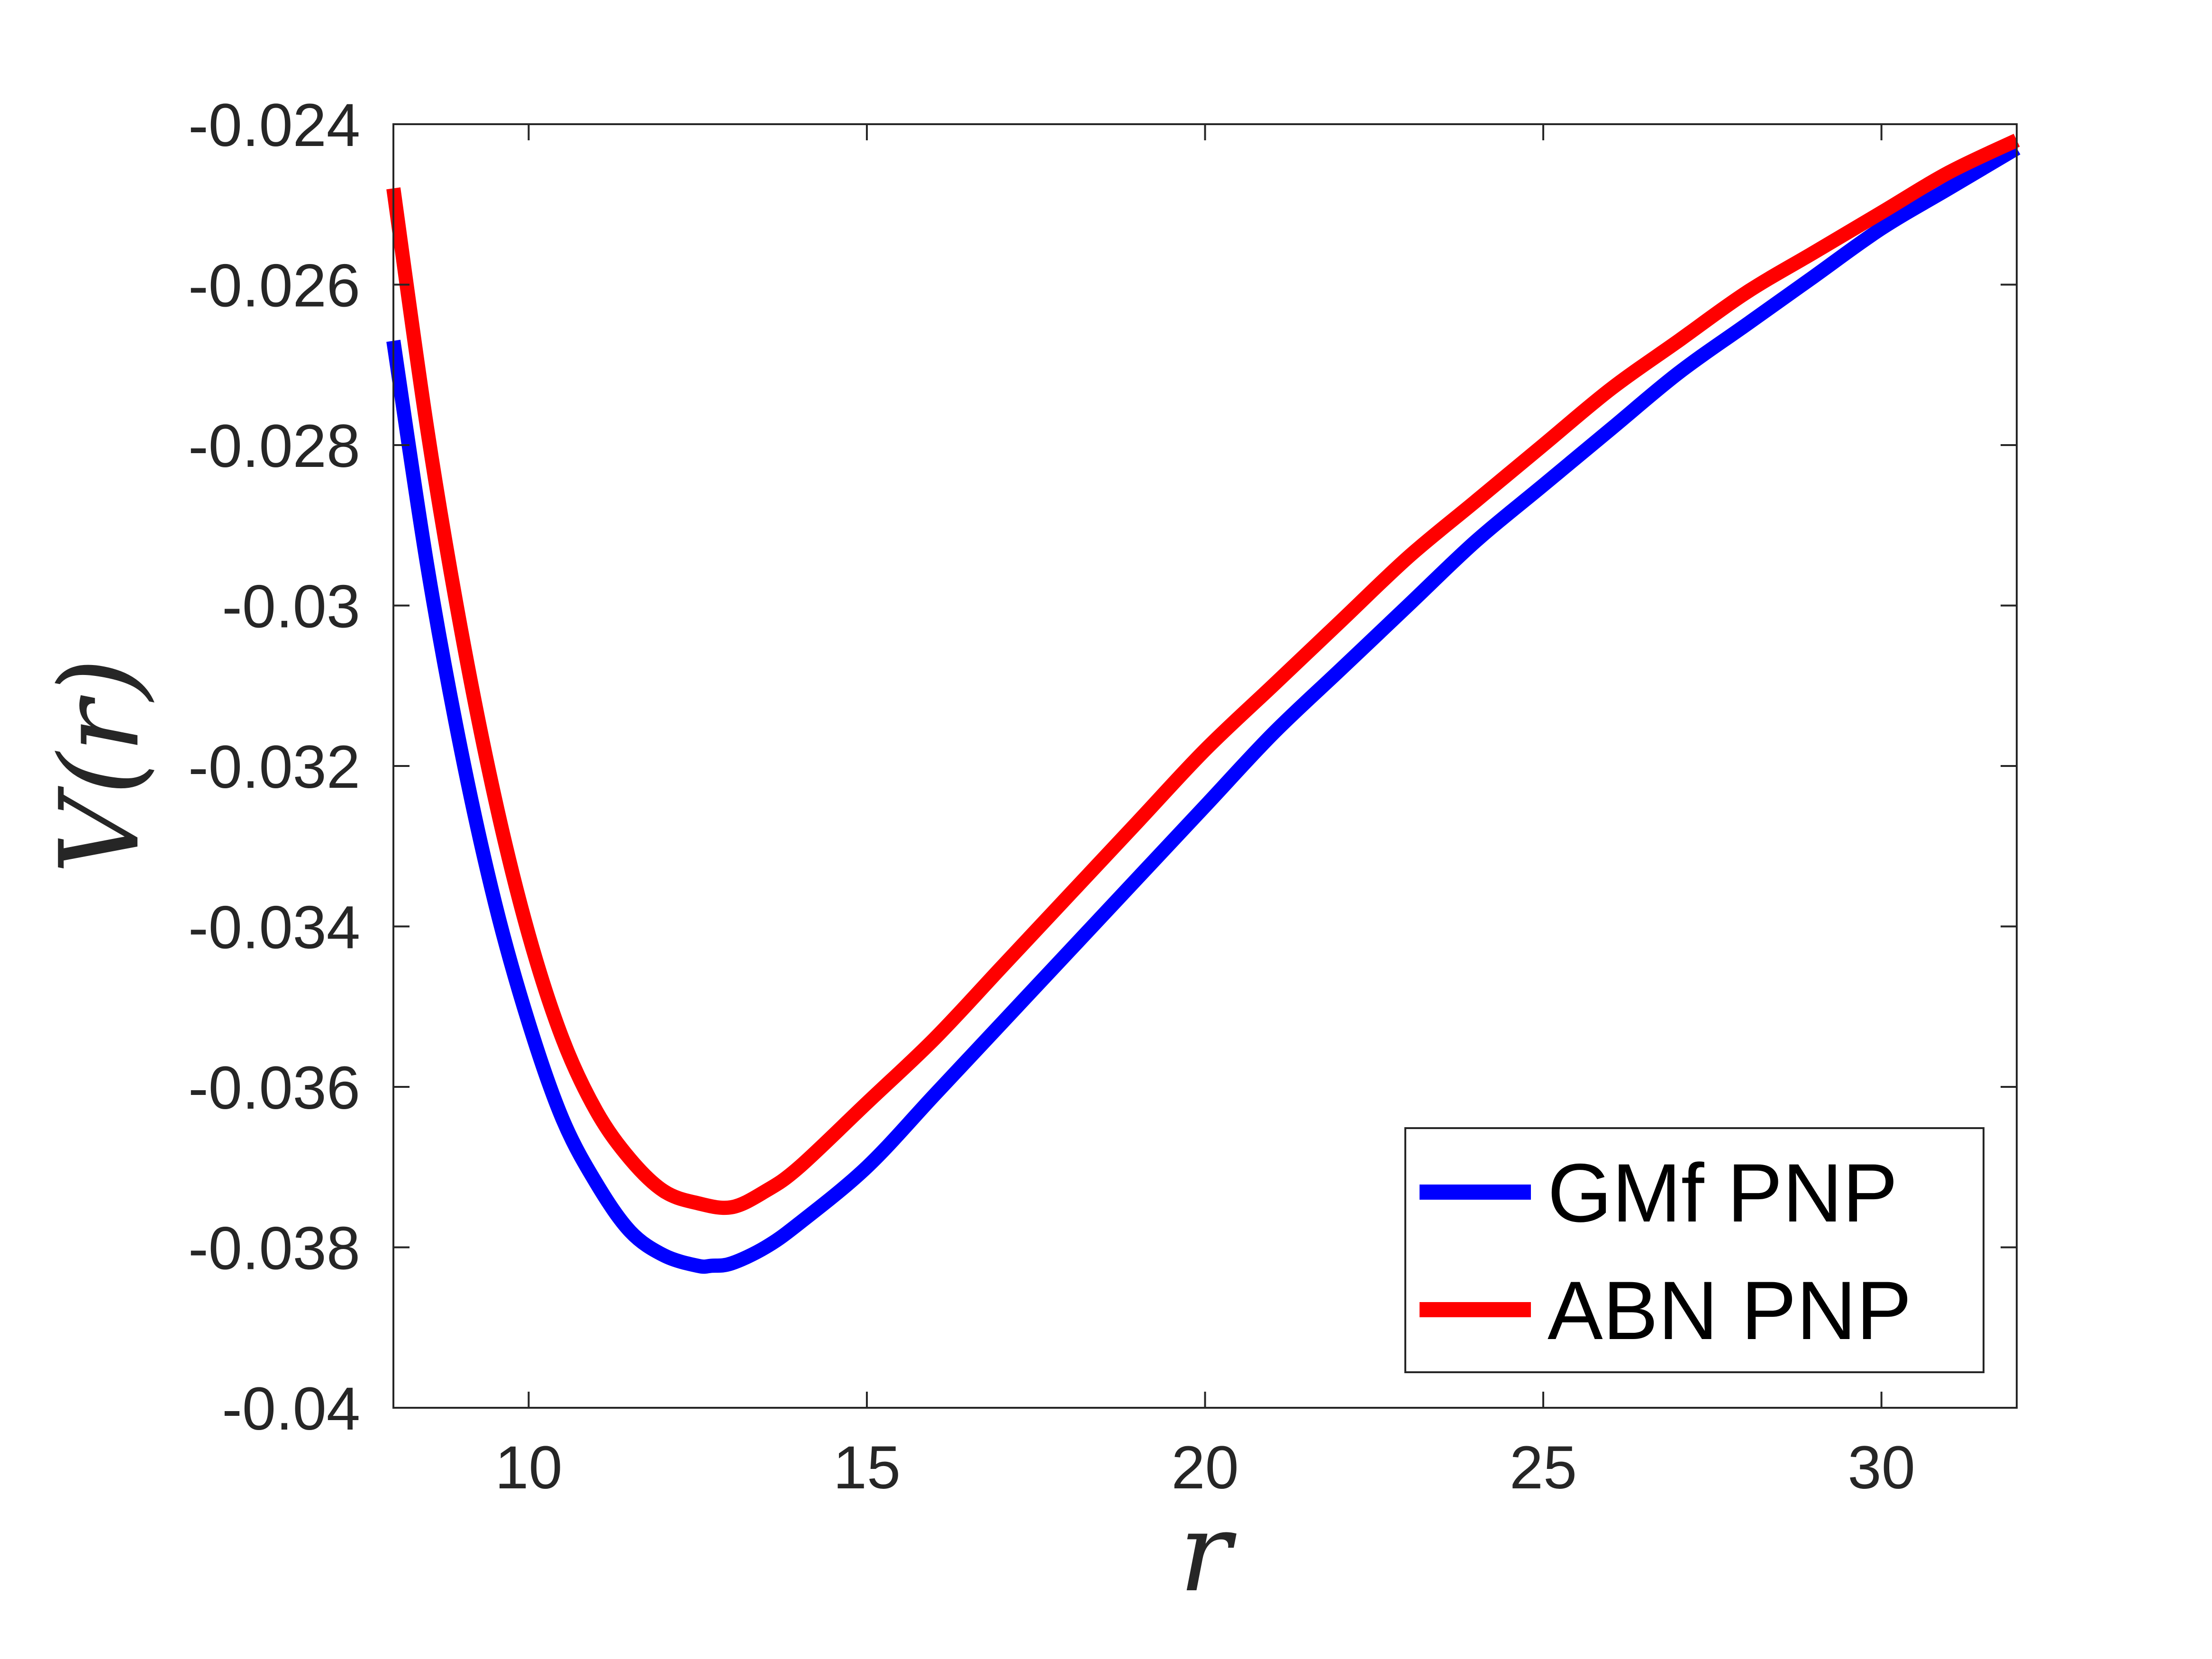  What do you see at coordinates (1722, 1193) in the screenshot?
I see `legend-label-gmf-pnp: GMf PNP` at bounding box center [1722, 1193].